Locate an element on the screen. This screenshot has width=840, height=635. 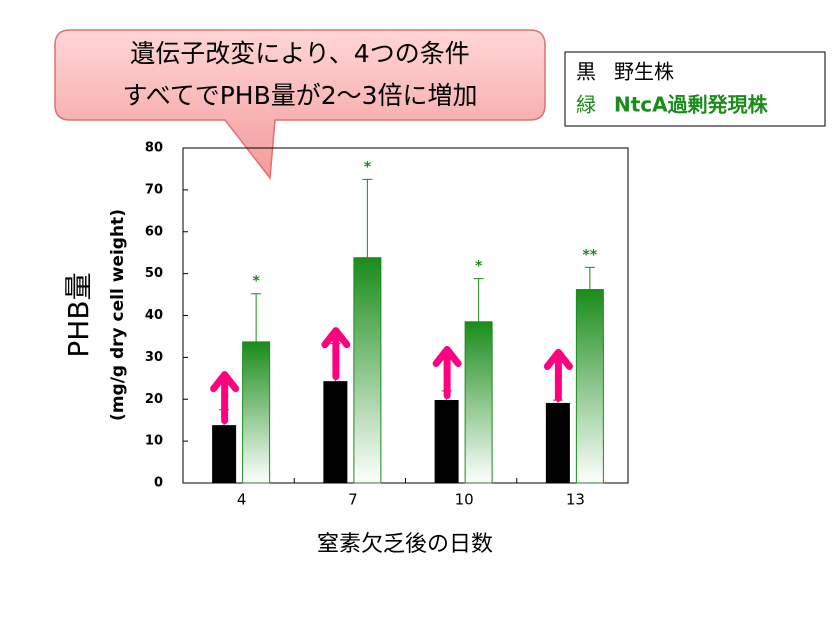
y-tick-label: 40 is located at coordinates (154, 315).